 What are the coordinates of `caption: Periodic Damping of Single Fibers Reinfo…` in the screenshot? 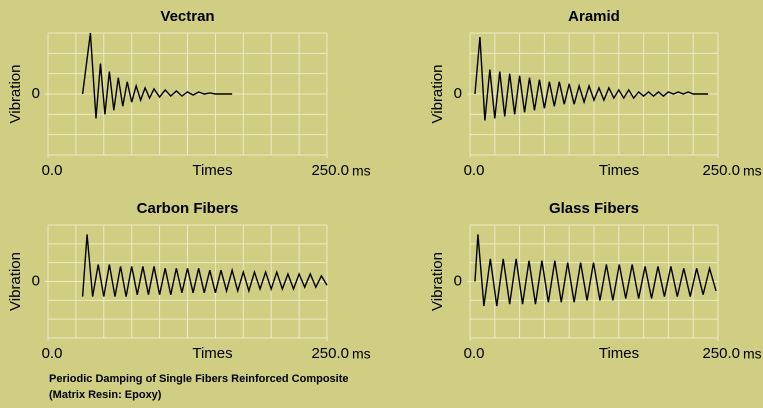 It's located at (199, 379).